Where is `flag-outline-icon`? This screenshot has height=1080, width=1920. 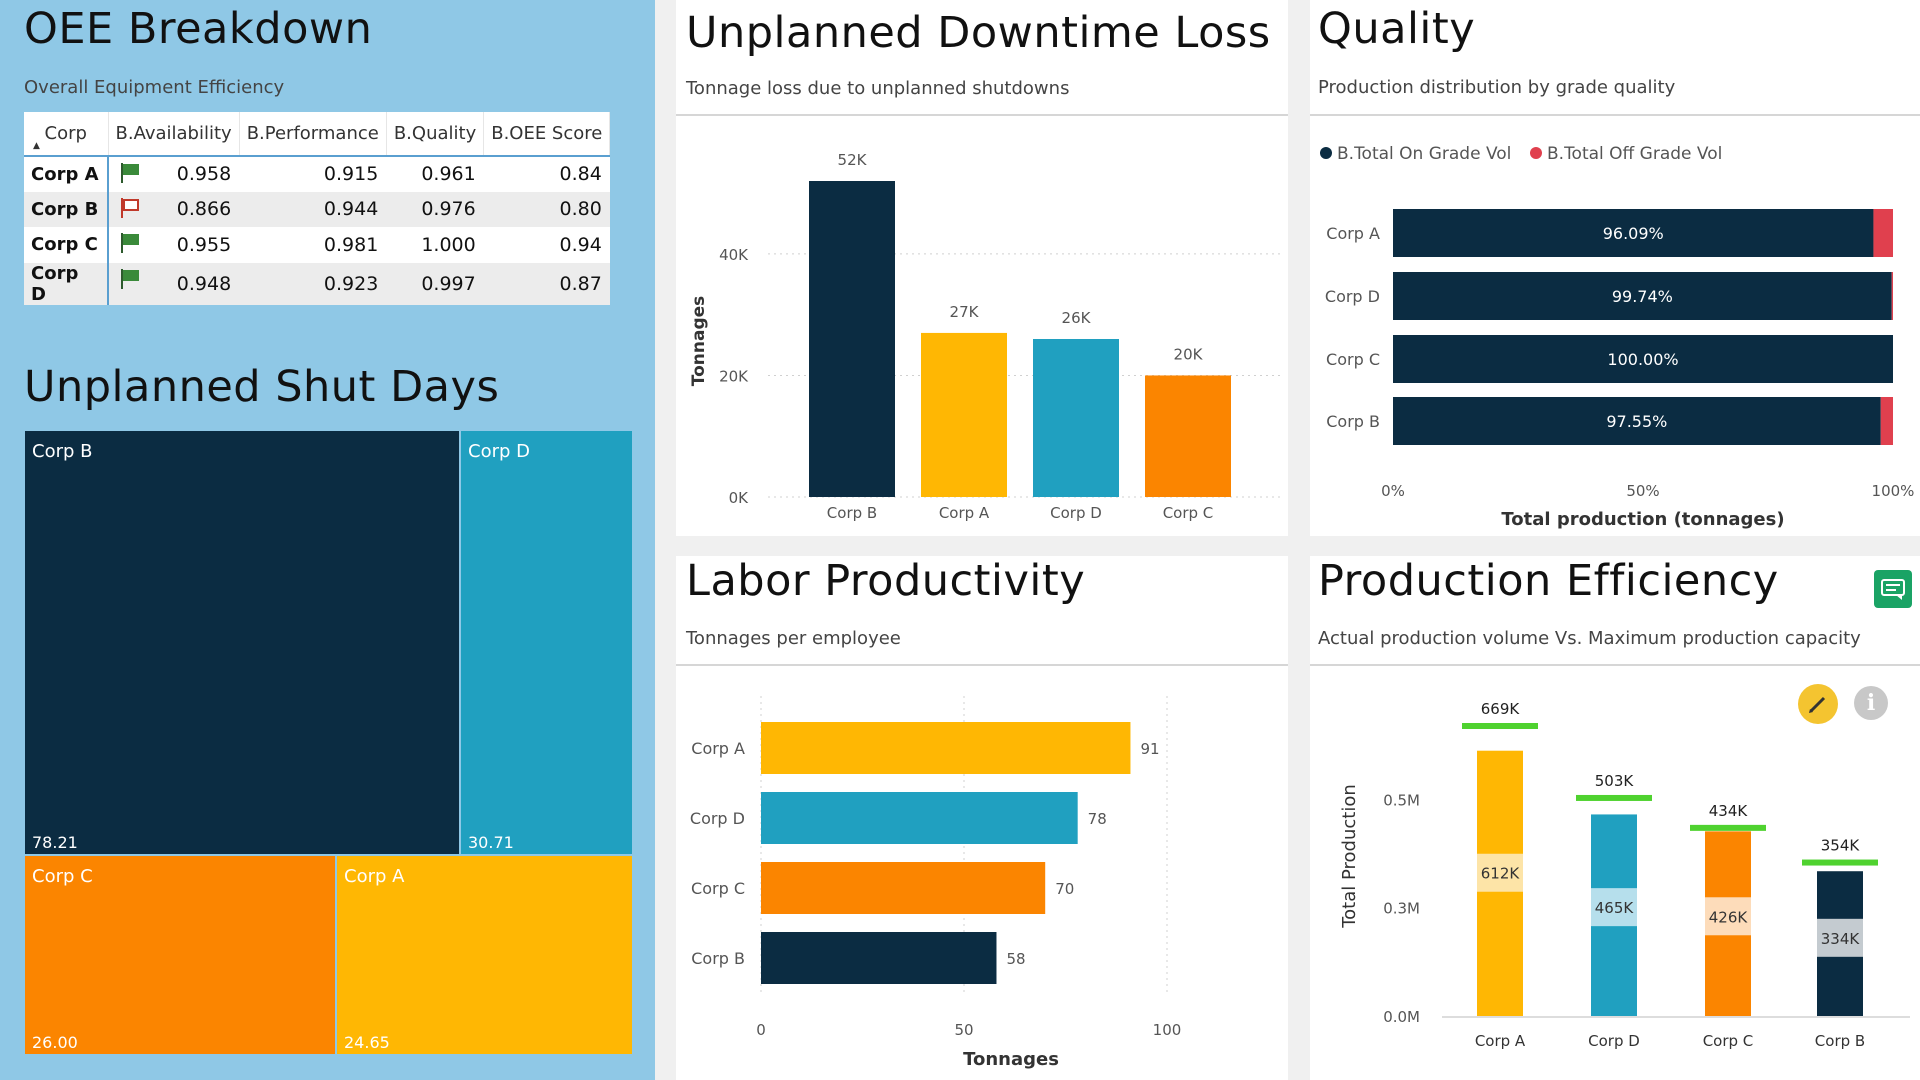
flag-outline-icon is located at coordinates (130, 207).